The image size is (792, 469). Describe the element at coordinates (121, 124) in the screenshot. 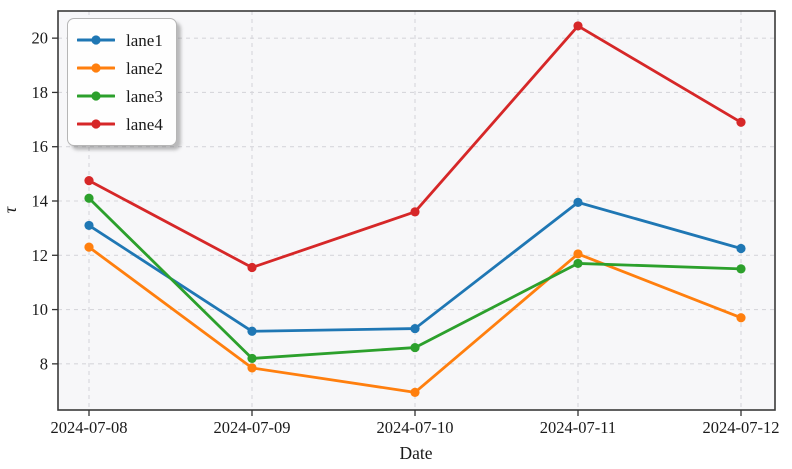

I see `legend-item-lane4: lane4` at that location.